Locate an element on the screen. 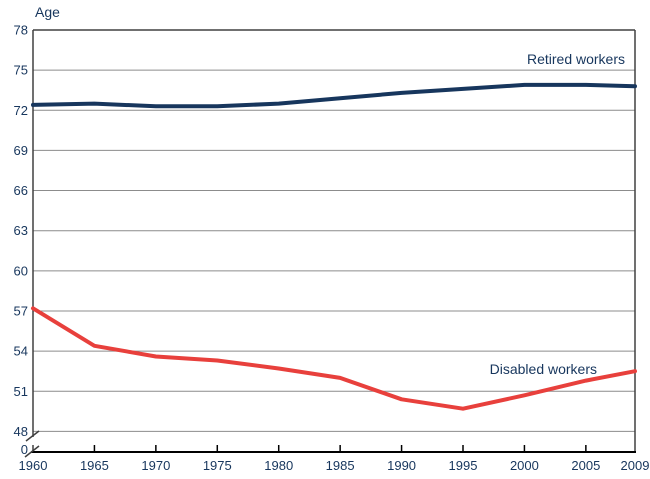  x-tick-label: 2005 is located at coordinates (585, 465).